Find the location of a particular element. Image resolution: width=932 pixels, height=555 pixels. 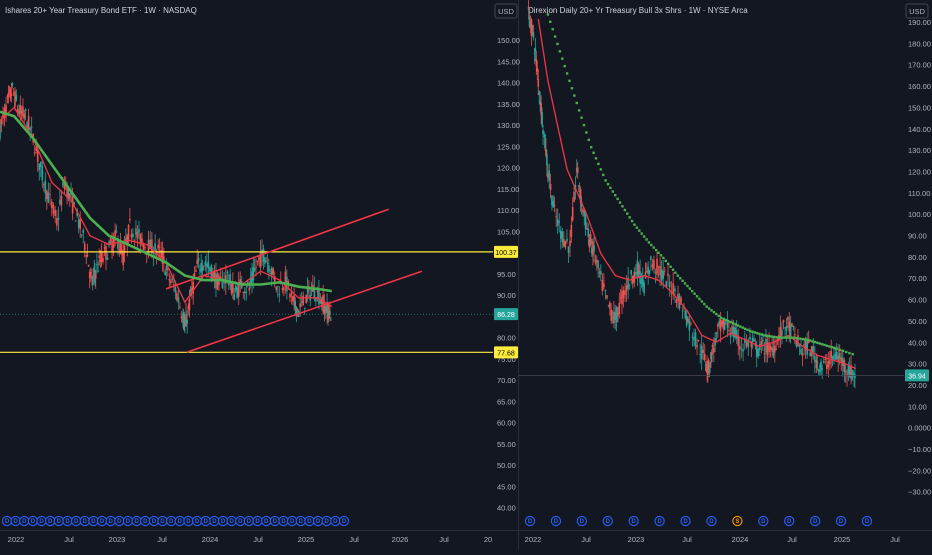

y-tick-label: 70.00 is located at coordinates (917, 278).